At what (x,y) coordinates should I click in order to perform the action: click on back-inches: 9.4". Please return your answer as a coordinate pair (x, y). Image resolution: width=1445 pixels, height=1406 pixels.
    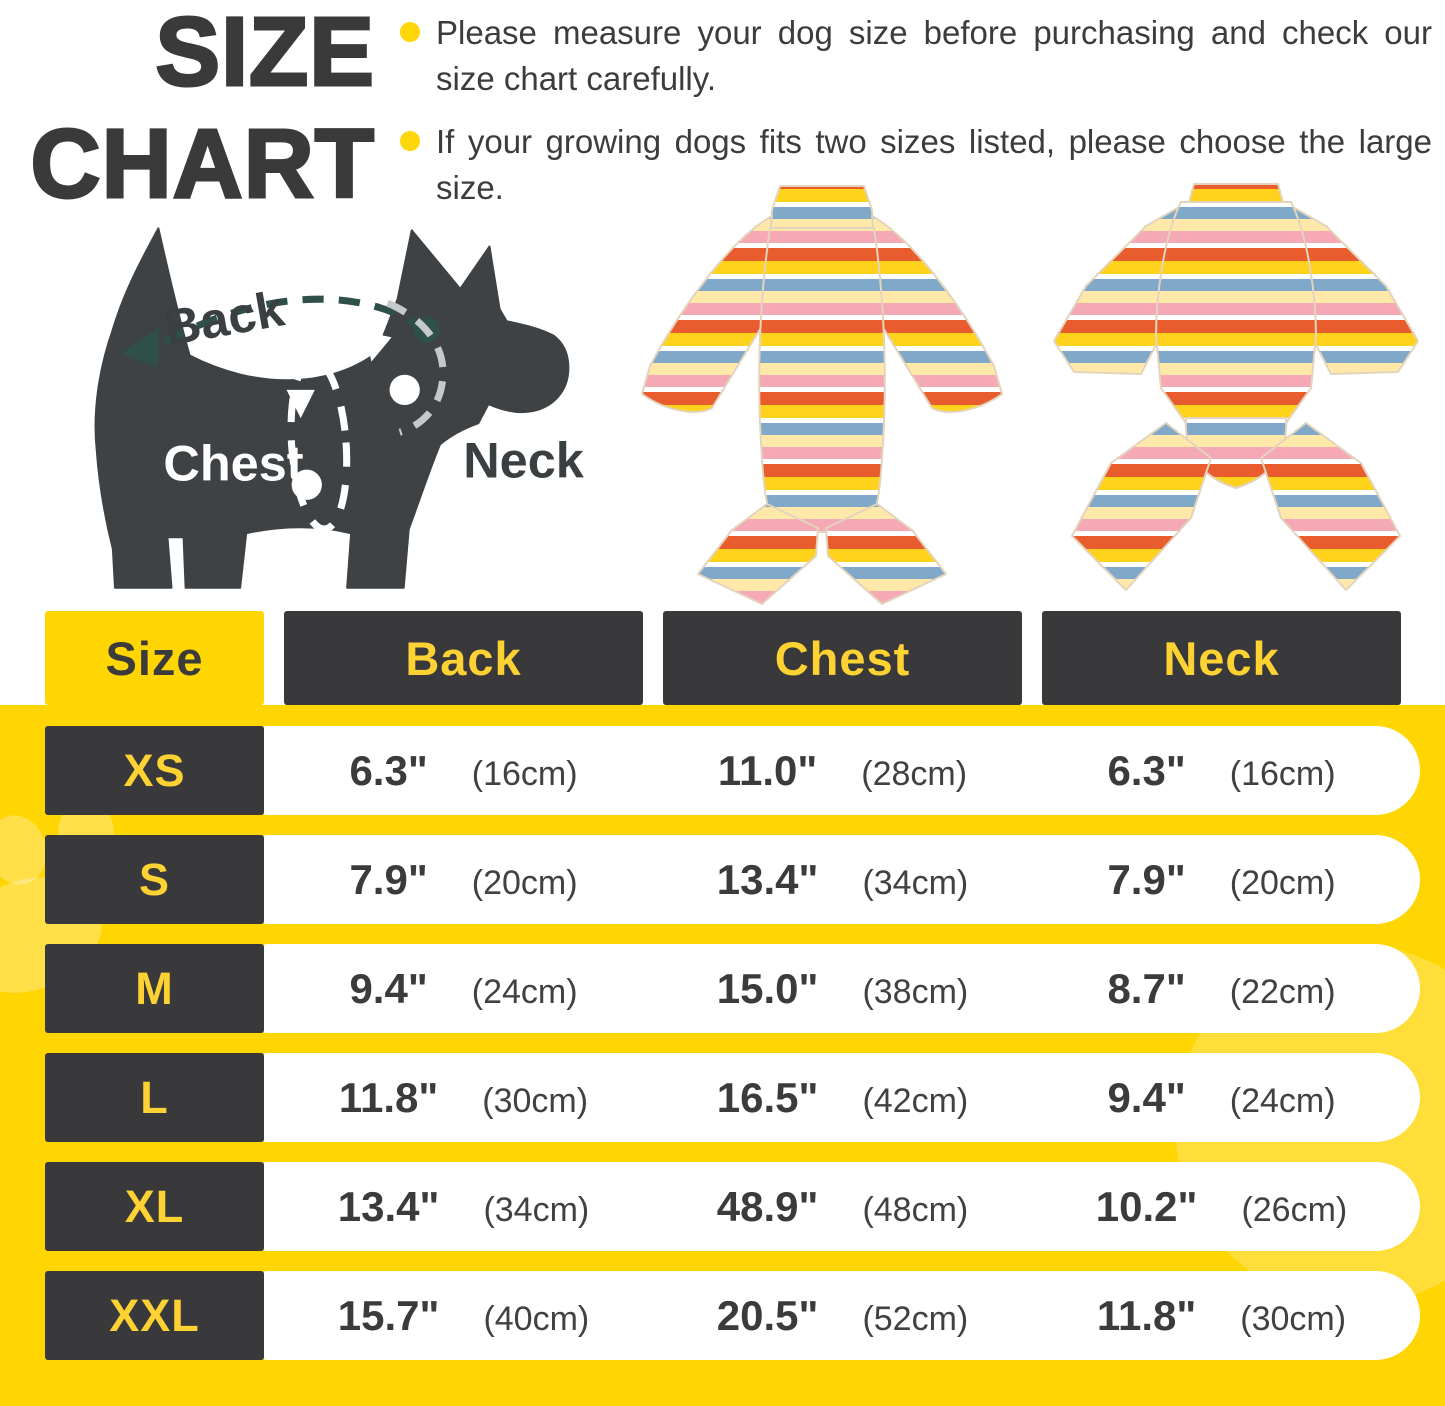
    Looking at the image, I should click on (388, 988).